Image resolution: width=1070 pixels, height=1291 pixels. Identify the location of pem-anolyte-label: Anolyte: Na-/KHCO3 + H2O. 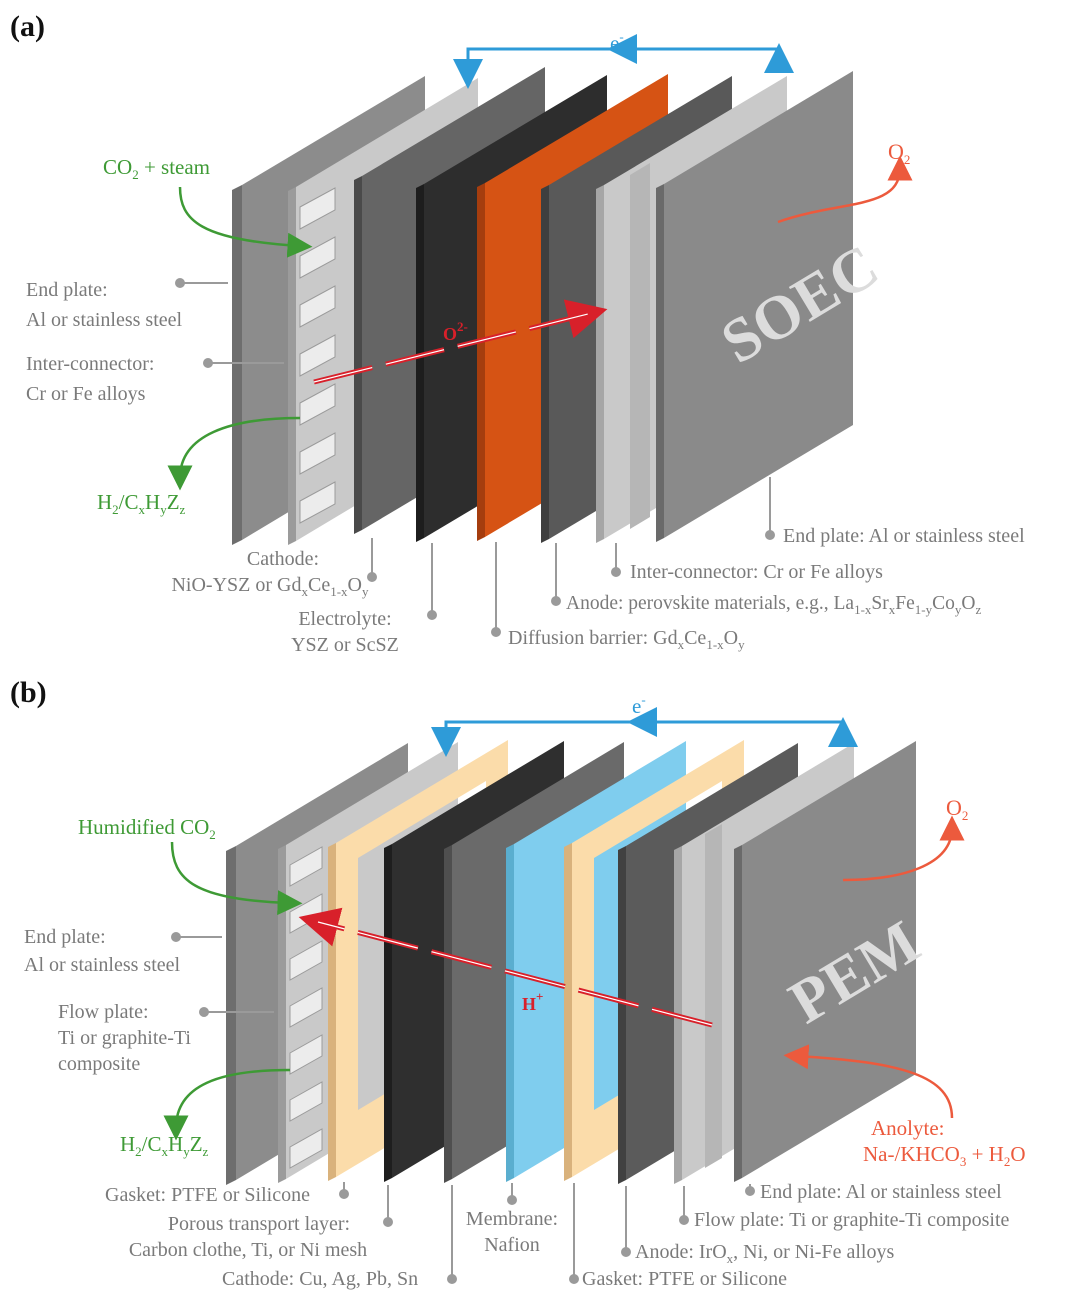
(944, 1142).